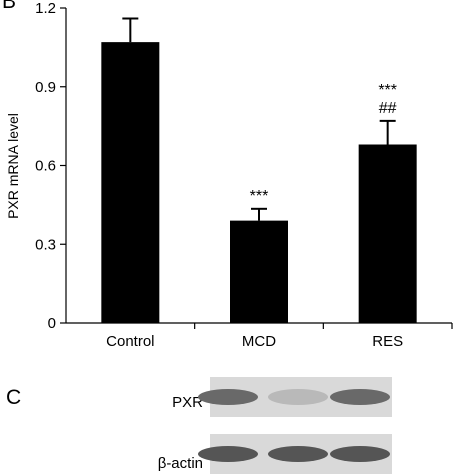 The height and width of the screenshot is (474, 474). What do you see at coordinates (45, 87) in the screenshot?
I see `y-tick-label: 0.9` at bounding box center [45, 87].